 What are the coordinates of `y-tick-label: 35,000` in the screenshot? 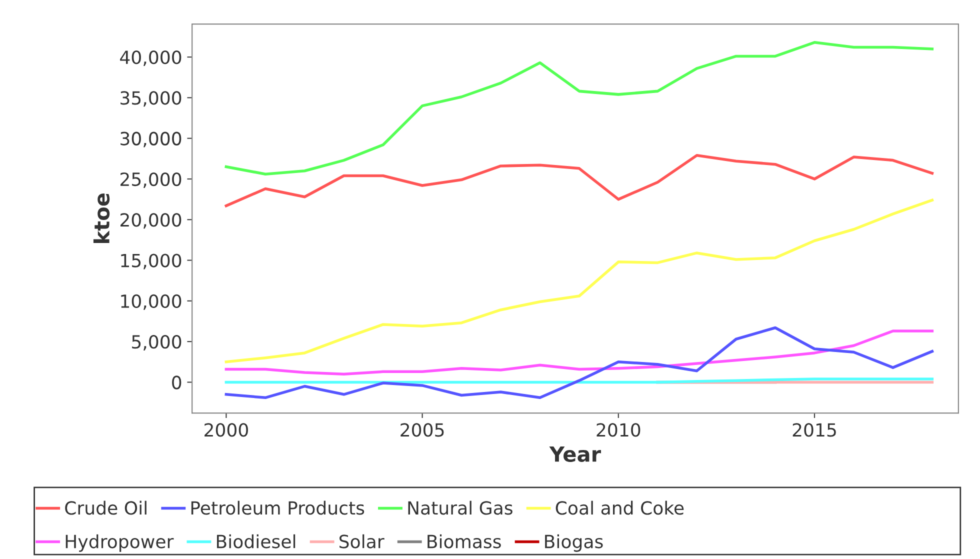 It's located at (151, 99).